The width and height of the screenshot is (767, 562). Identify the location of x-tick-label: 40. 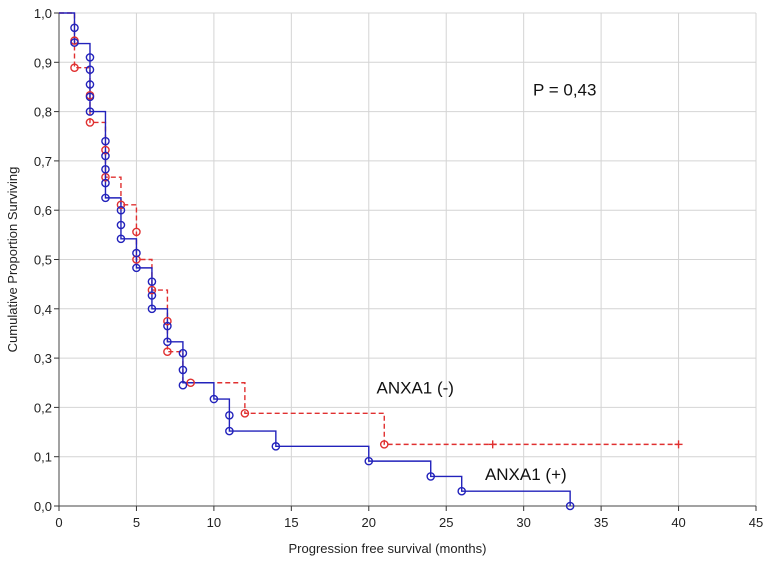
(678, 522).